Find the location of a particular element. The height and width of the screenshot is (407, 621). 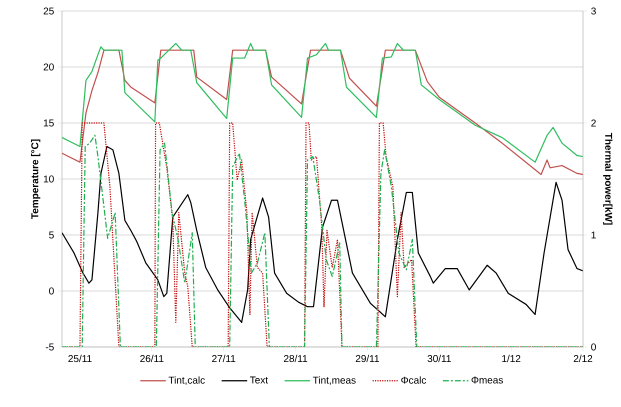

x-tick-label: 27/11 is located at coordinates (224, 358).